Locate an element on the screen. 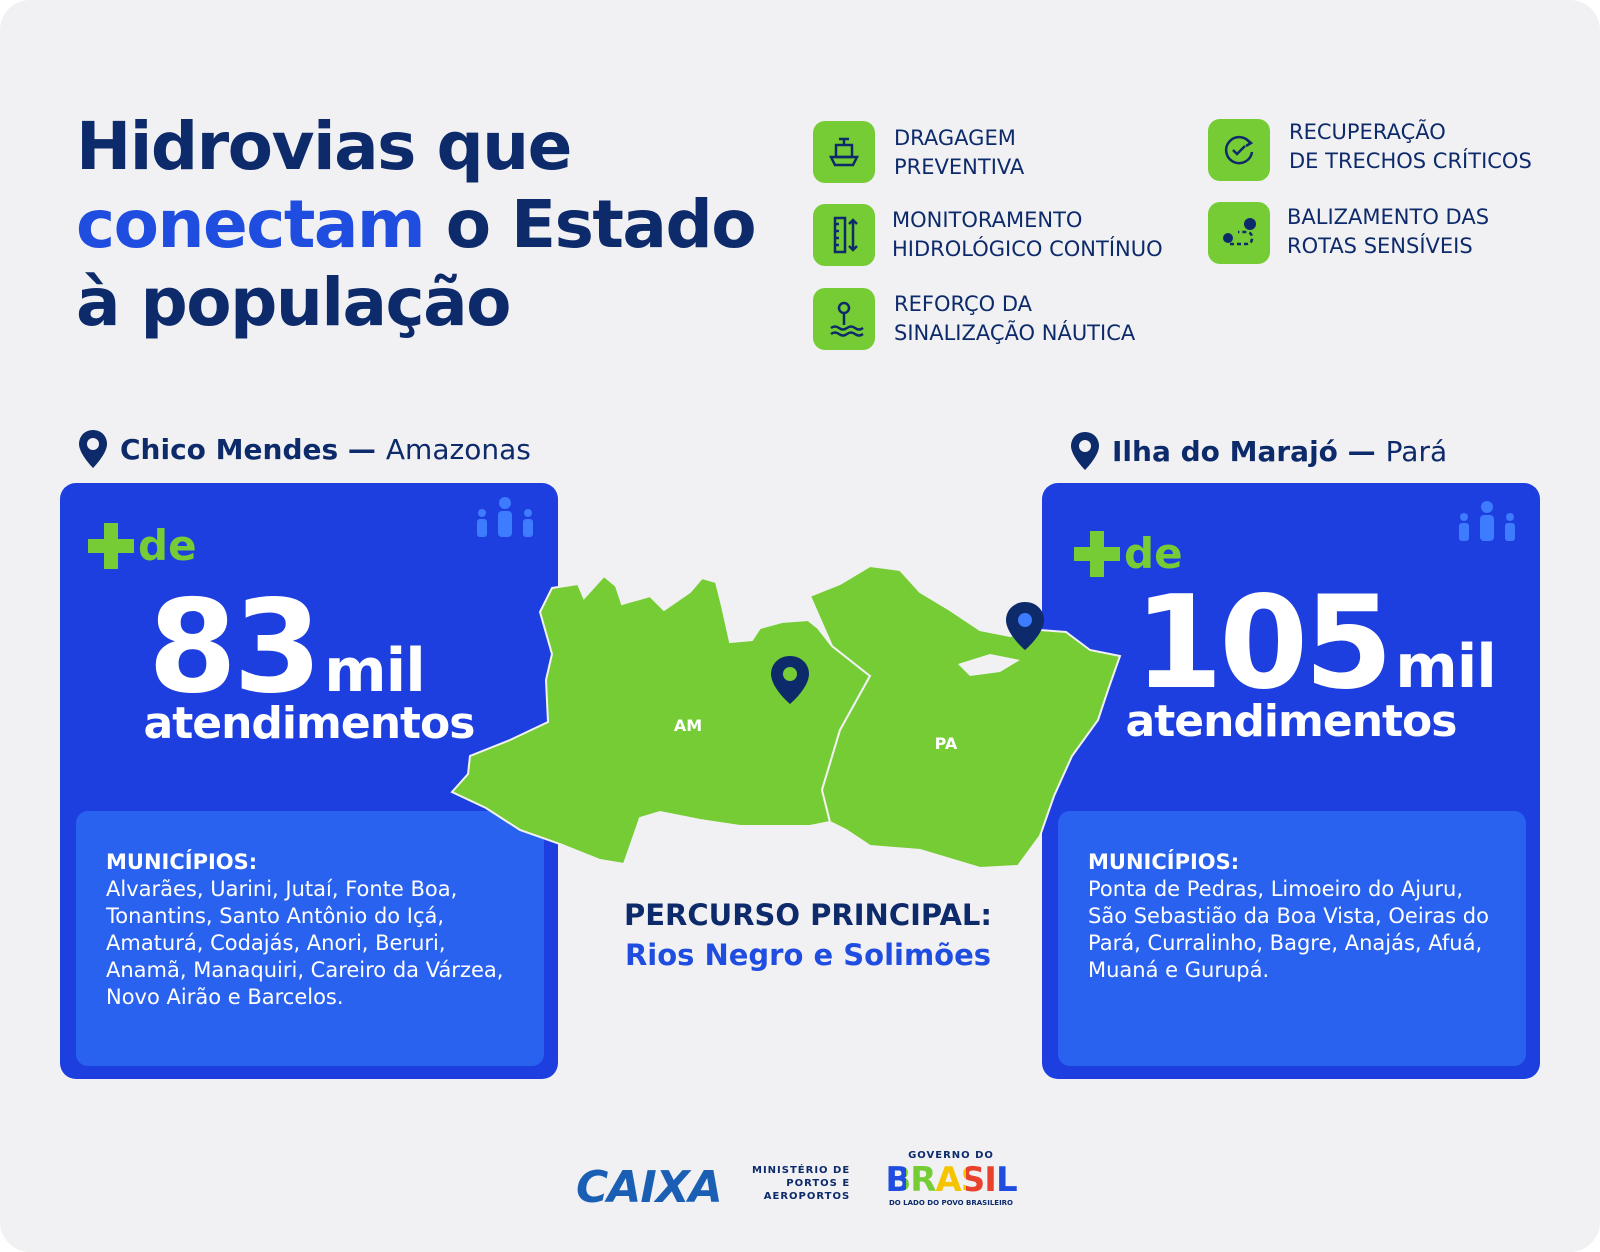 The height and width of the screenshot is (1252, 1600). state-am is located at coordinates (661, 720).